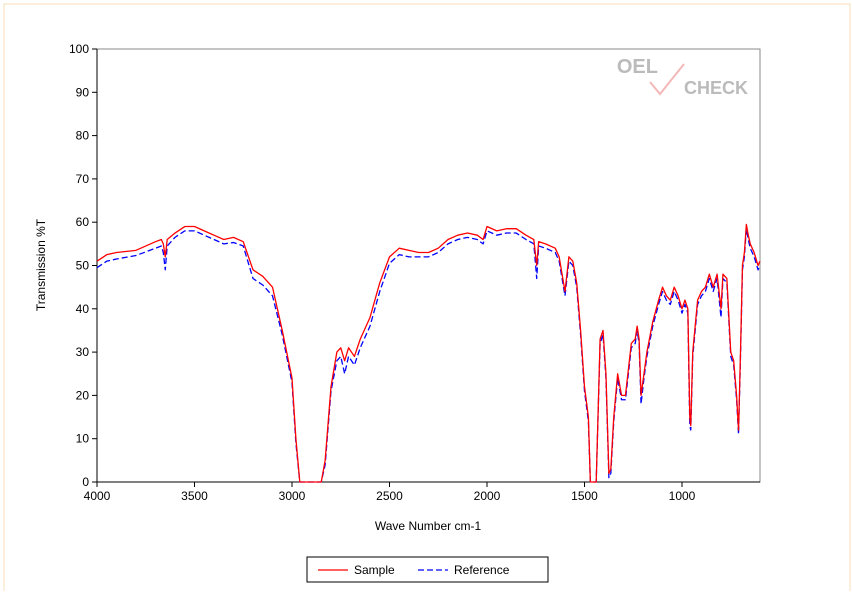 This screenshot has width=852, height=596. Describe the element at coordinates (97, 496) in the screenshot. I see `x-tick-label: 4000` at that location.